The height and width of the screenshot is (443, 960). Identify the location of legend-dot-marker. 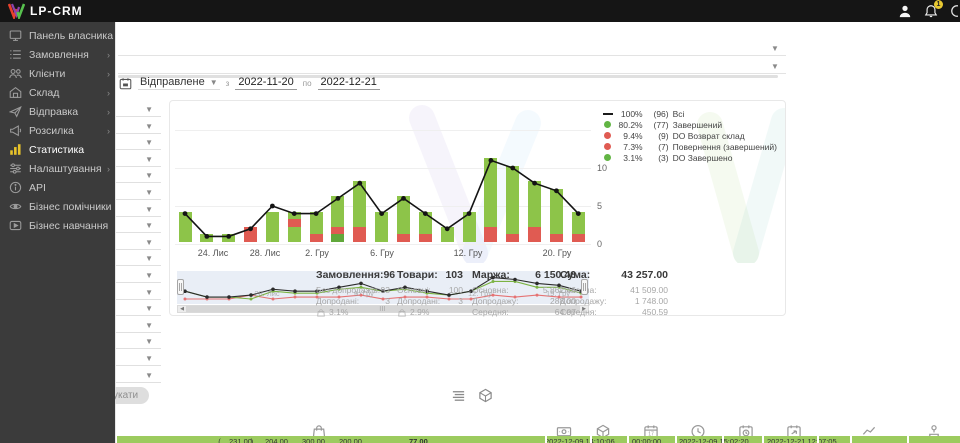
(608, 157).